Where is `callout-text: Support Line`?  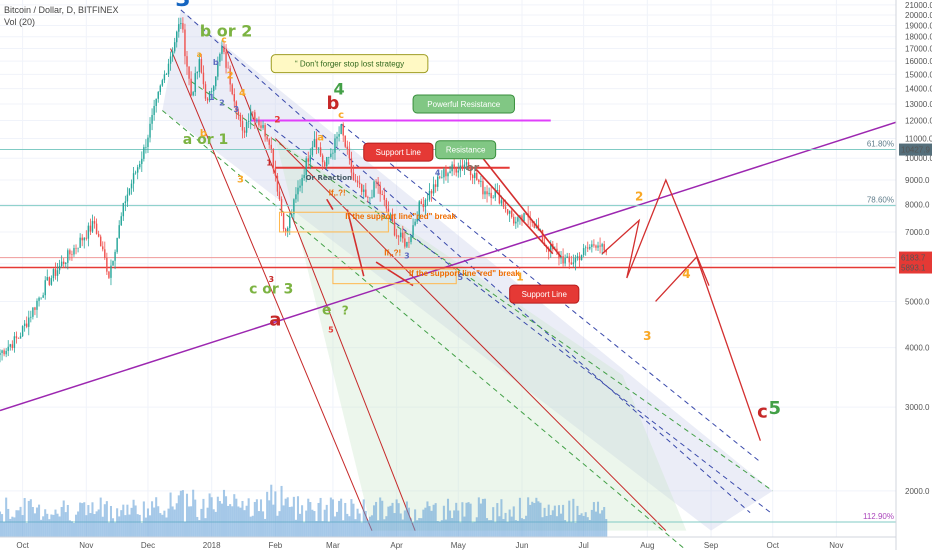
callout-text: Support Line is located at coordinates (399, 152).